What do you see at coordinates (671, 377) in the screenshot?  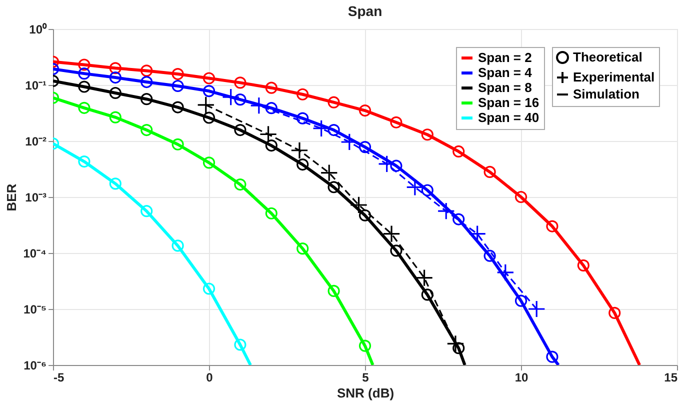 I see `x-tick-label: 15` at bounding box center [671, 377].